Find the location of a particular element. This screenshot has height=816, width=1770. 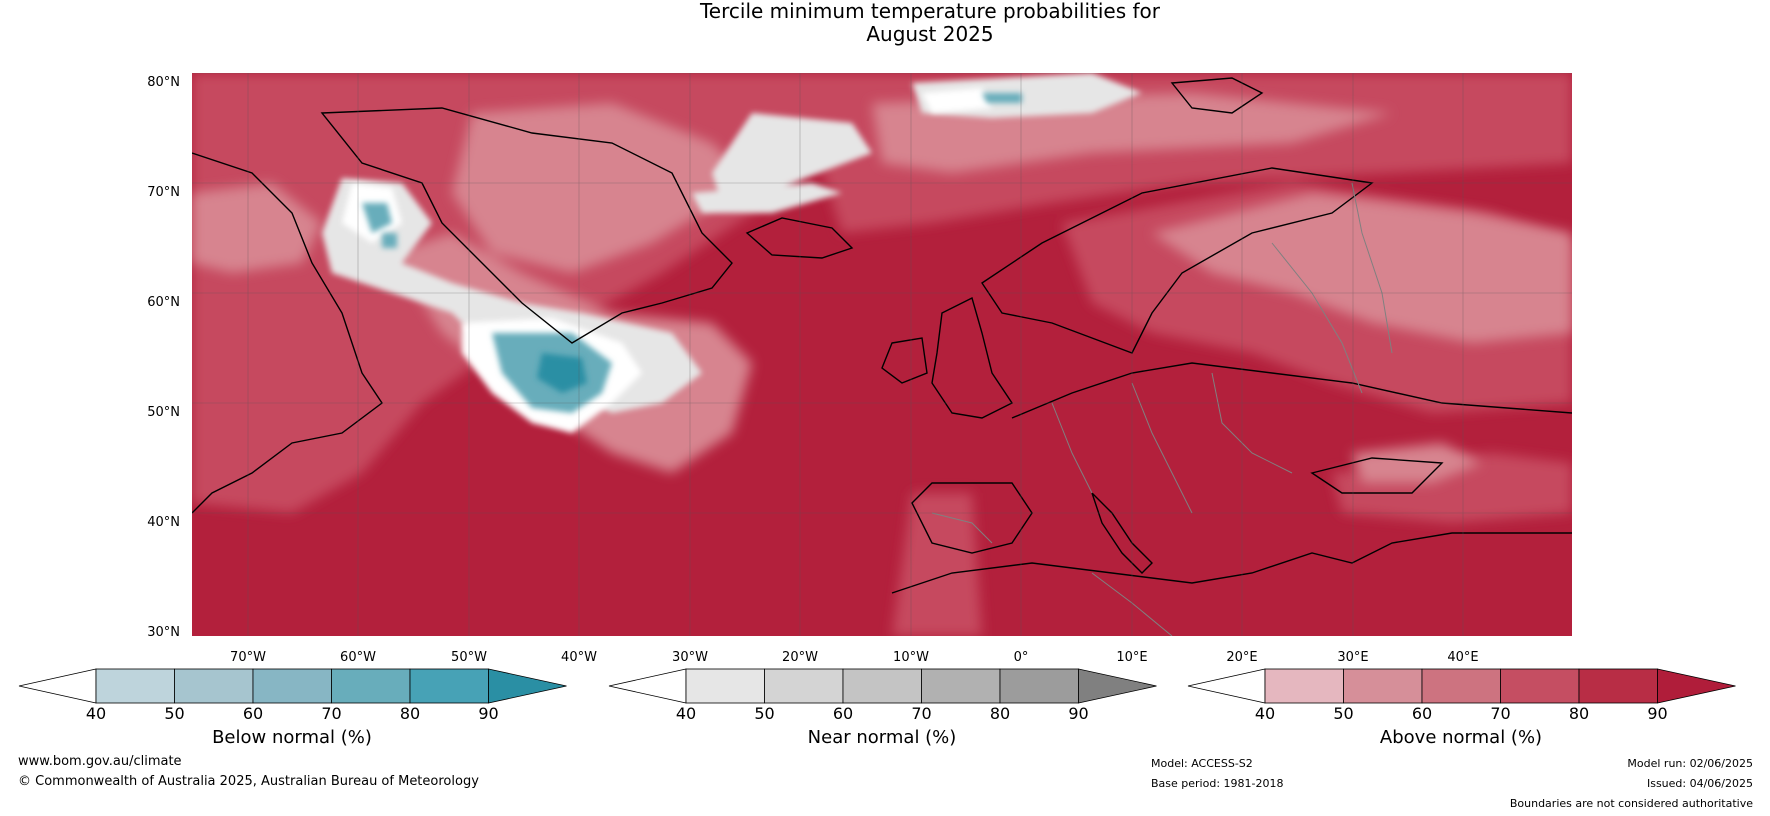

colorbar-near is located at coordinates (882, 686).